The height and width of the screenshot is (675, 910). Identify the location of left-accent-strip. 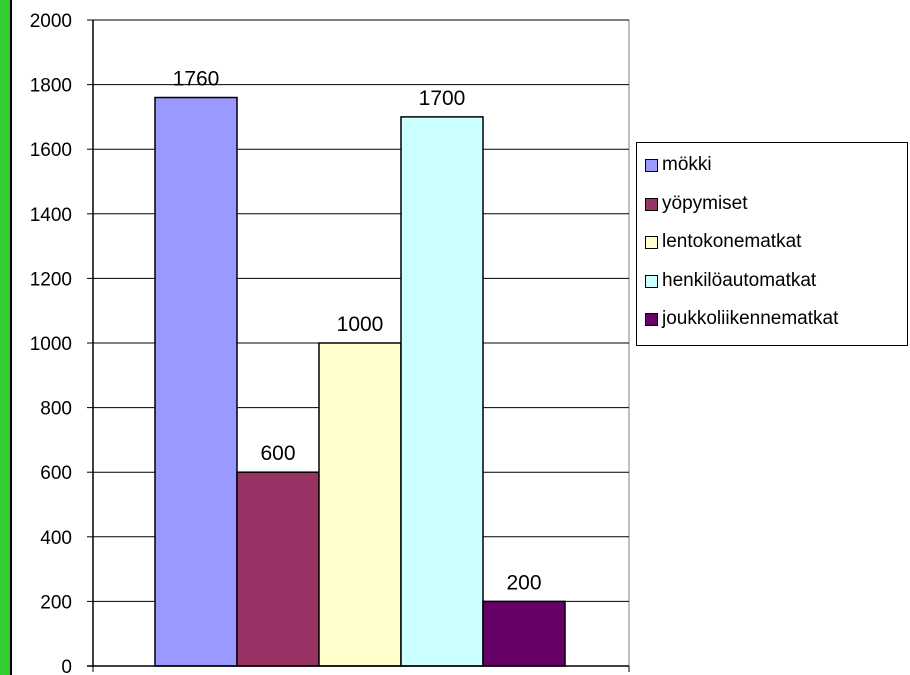
(5, 337).